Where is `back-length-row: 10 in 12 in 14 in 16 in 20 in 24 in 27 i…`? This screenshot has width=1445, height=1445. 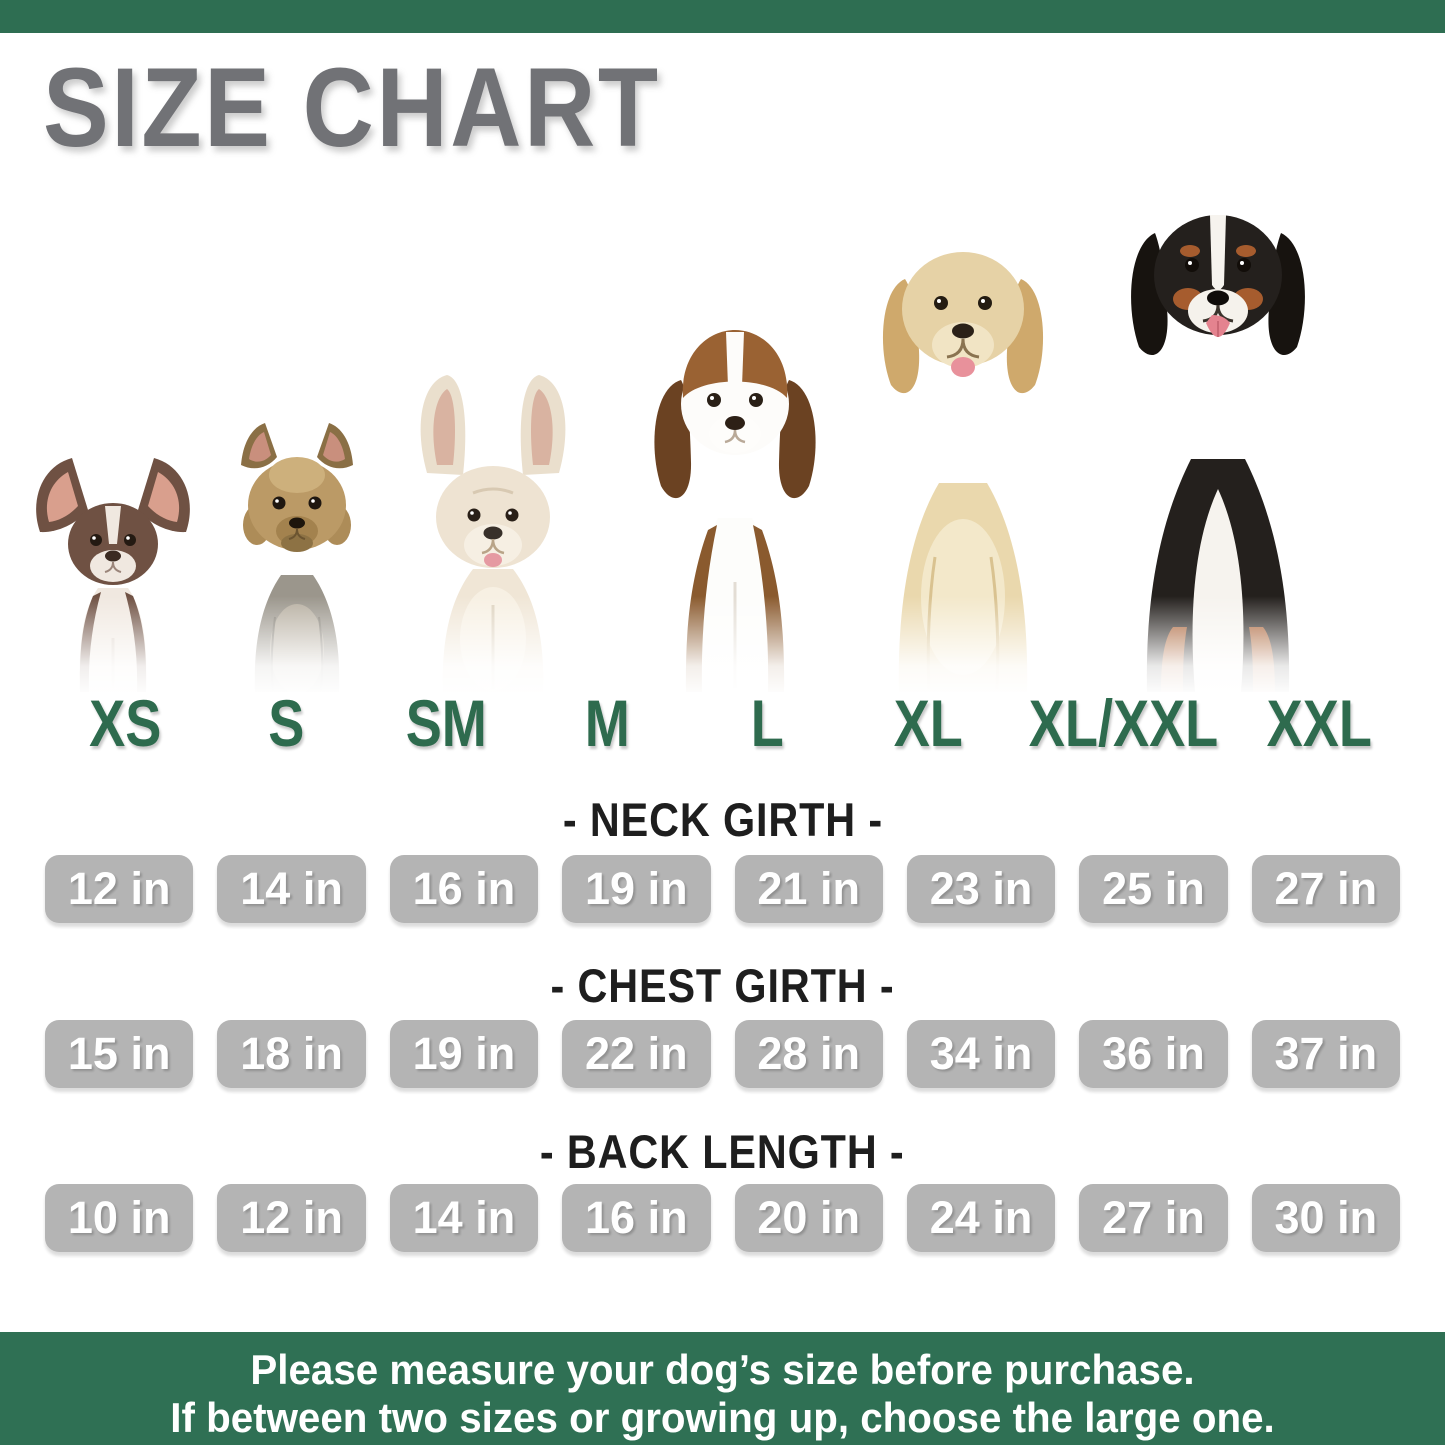
back-length-row: 10 in 12 in 14 in 16 in 20 in 24 in 27 i… is located at coordinates (722, 1218).